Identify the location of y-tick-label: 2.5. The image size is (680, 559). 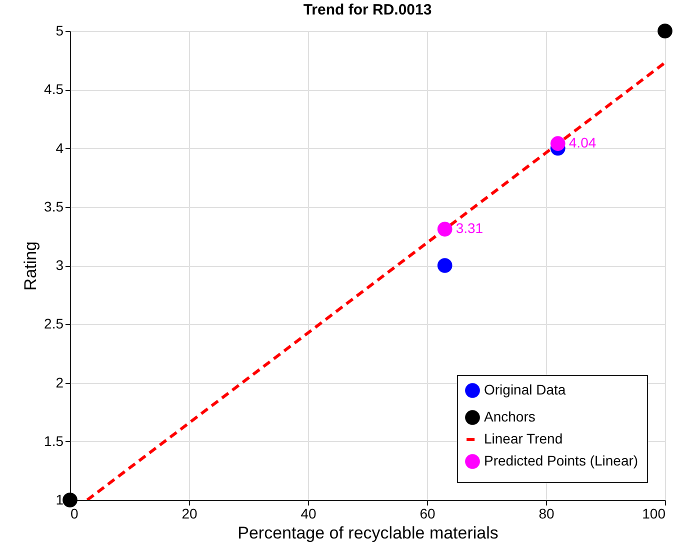
(54, 324).